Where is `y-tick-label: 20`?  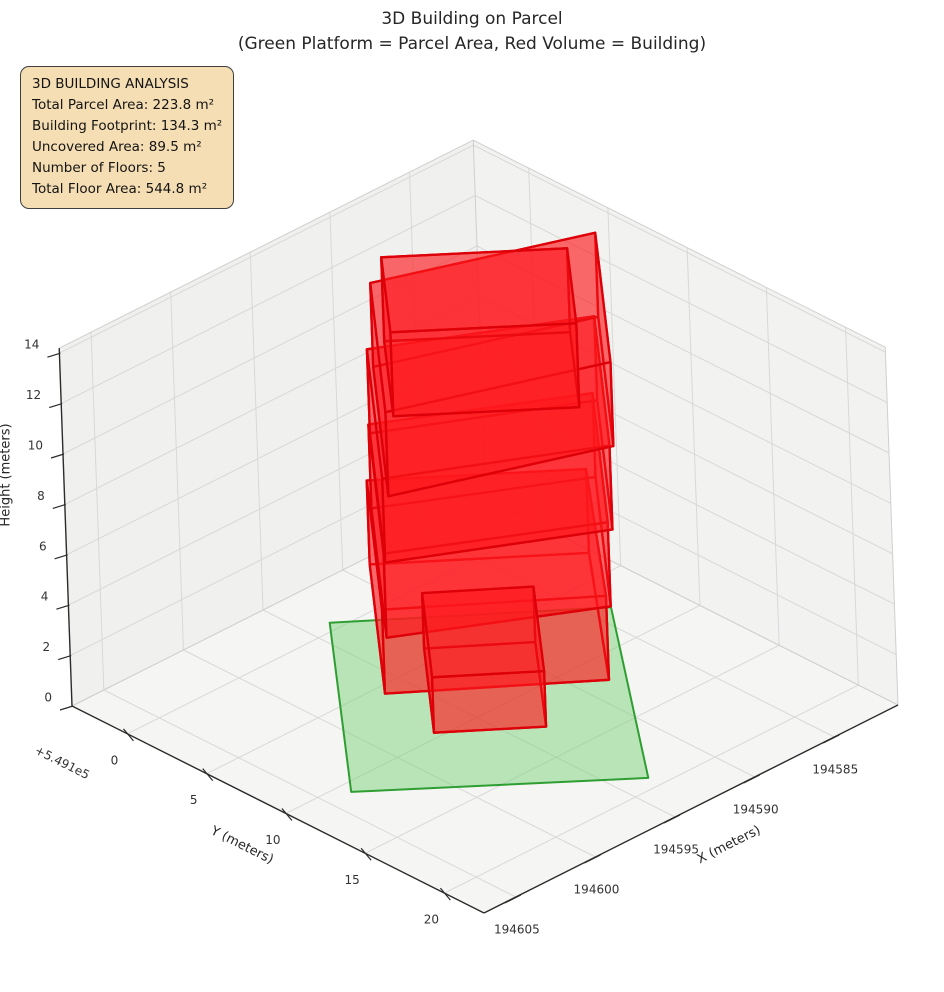
y-tick-label: 20 is located at coordinates (431, 920).